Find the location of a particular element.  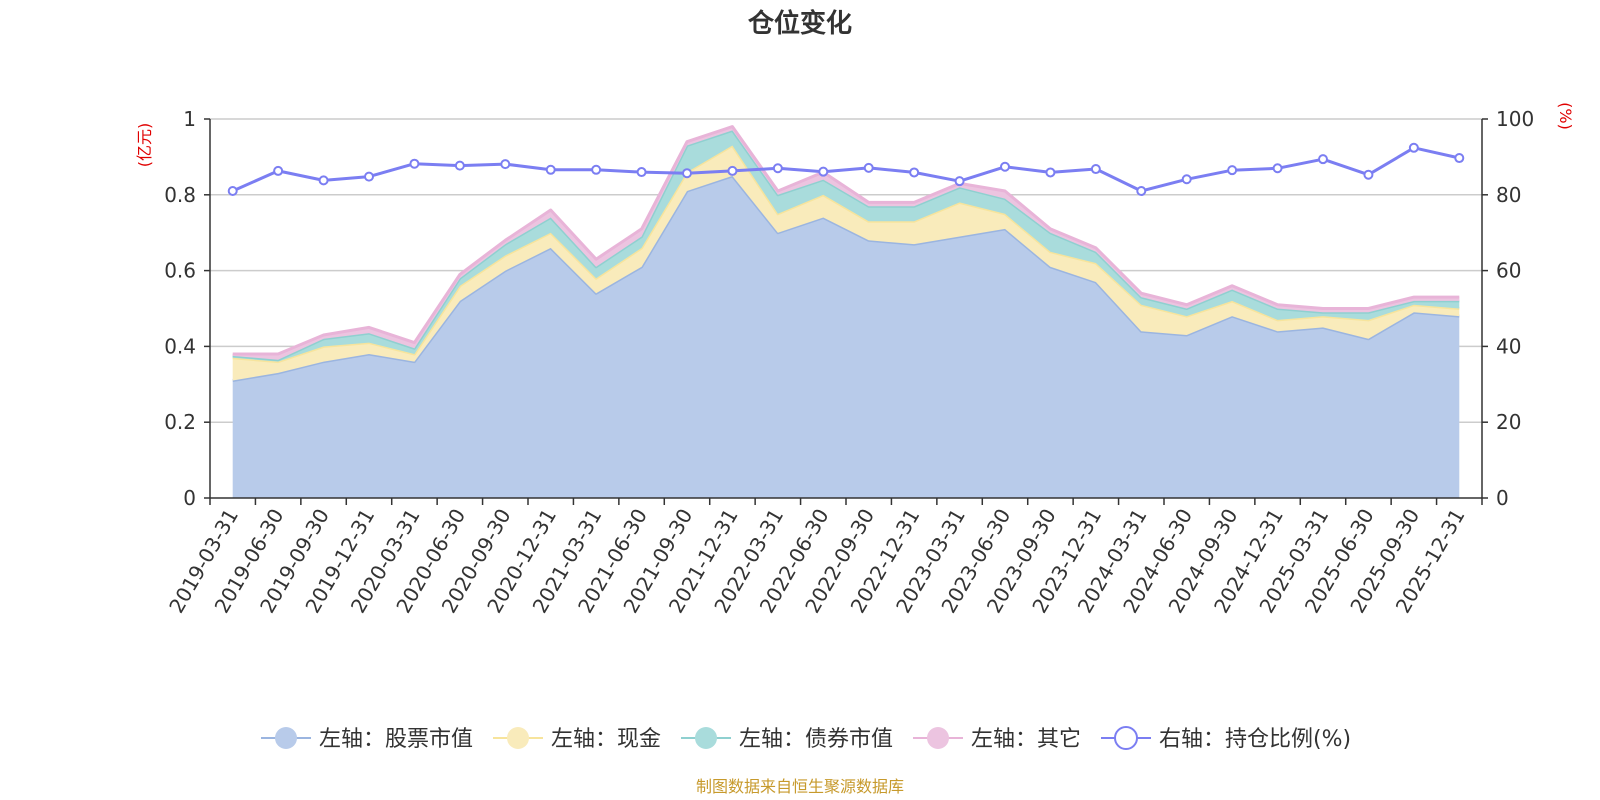

legend-item-0: 左轴：股票市值 is located at coordinates (367, 739).